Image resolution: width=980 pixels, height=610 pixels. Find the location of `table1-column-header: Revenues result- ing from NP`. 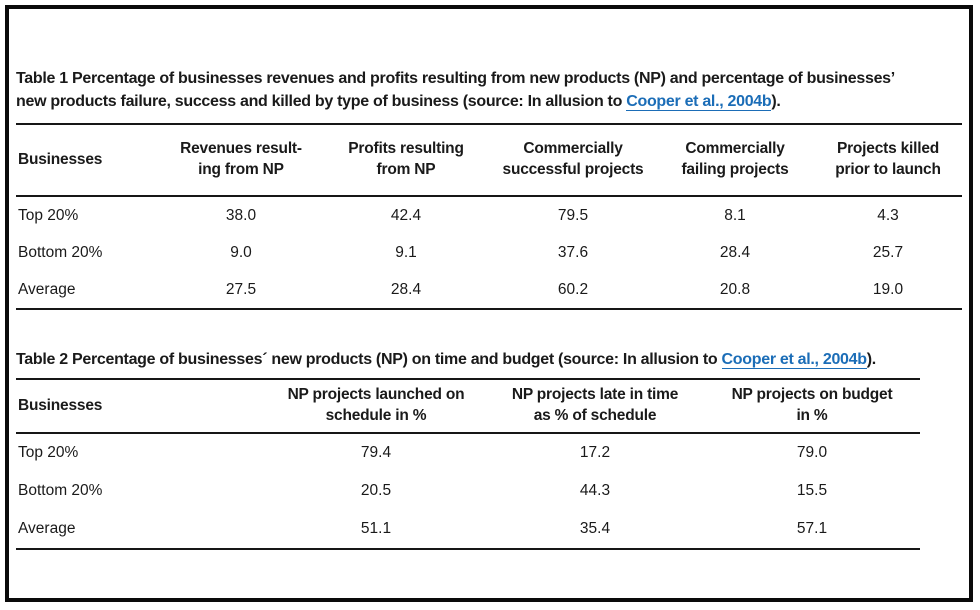

table1-column-header: Revenues result- ing from NP is located at coordinates (241, 160).